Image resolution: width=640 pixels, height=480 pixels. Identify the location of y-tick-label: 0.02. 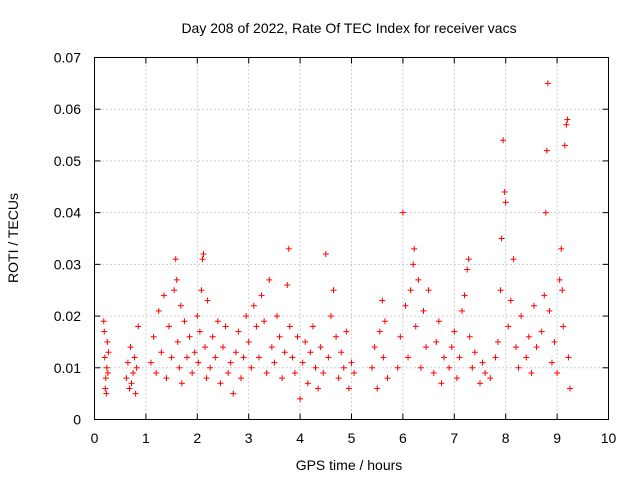
(67, 316).